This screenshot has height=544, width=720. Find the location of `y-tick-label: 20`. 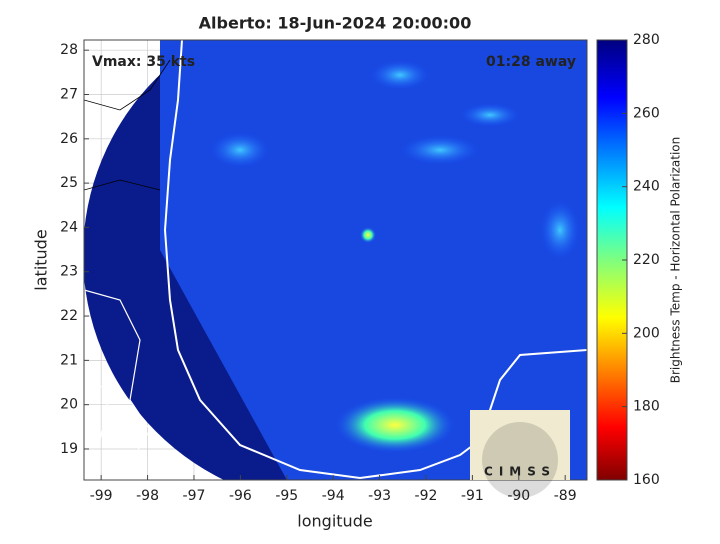

y-tick-label: 20 is located at coordinates (69, 405).